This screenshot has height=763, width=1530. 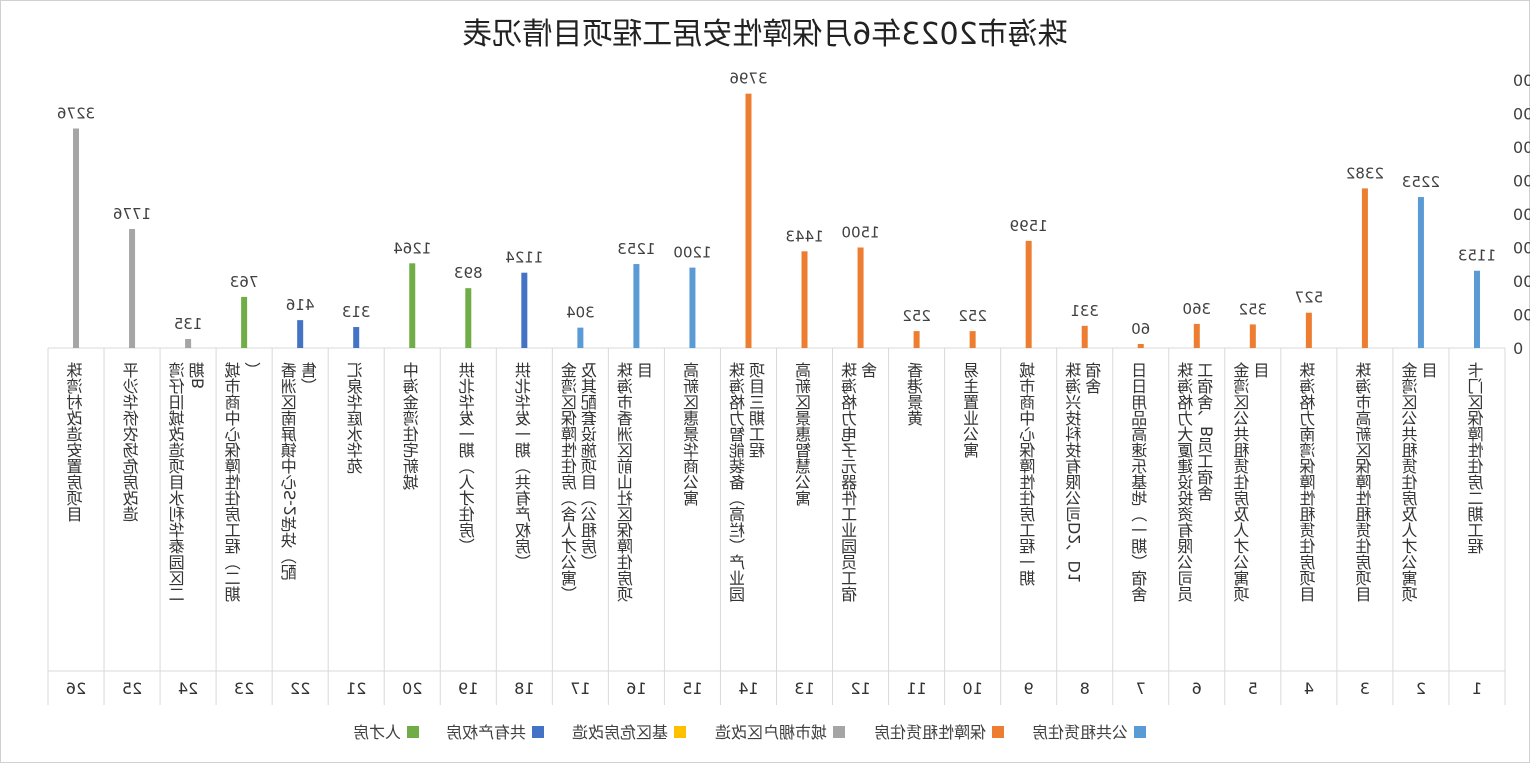 What do you see at coordinates (234, 482) in the screenshot?
I see `category-label: 城市商中心保障性住房工程（二期` at bounding box center [234, 482].